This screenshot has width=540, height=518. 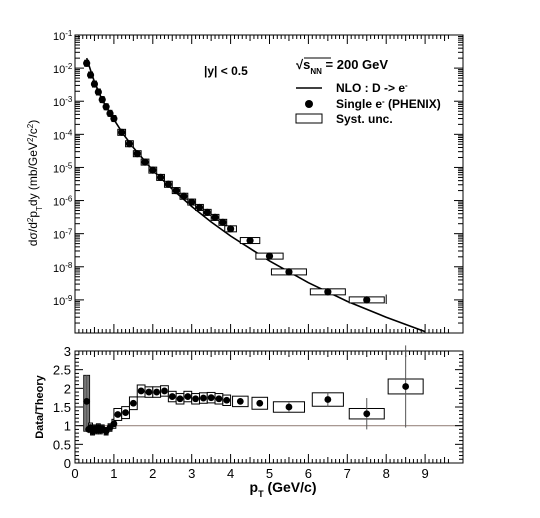 What do you see at coordinates (364, 119) in the screenshot?
I see `svg-text: Syst. unc.` at bounding box center [364, 119].